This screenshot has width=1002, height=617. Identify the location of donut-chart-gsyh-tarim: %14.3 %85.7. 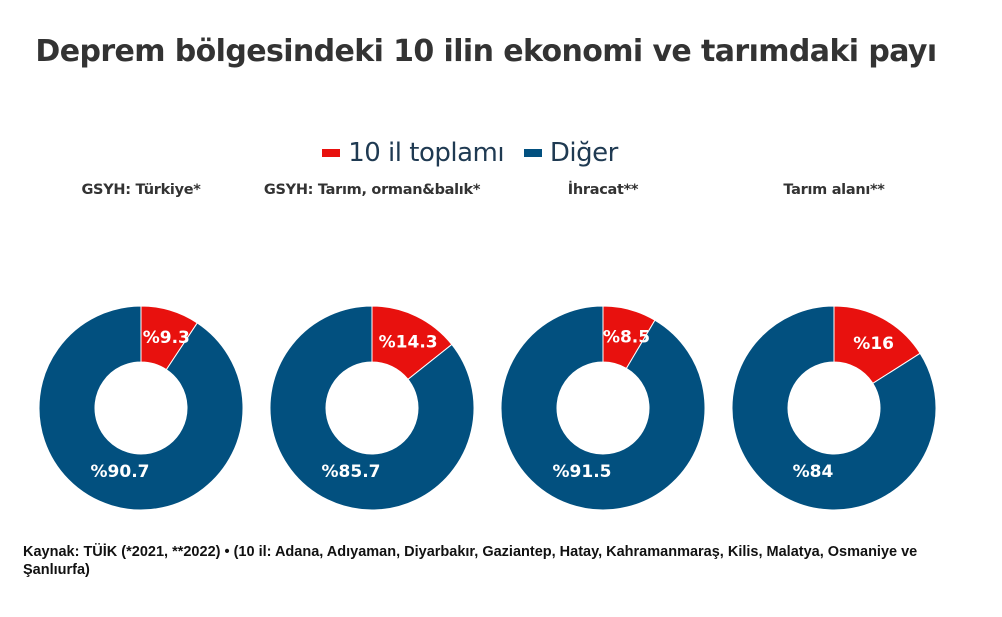
(372, 408).